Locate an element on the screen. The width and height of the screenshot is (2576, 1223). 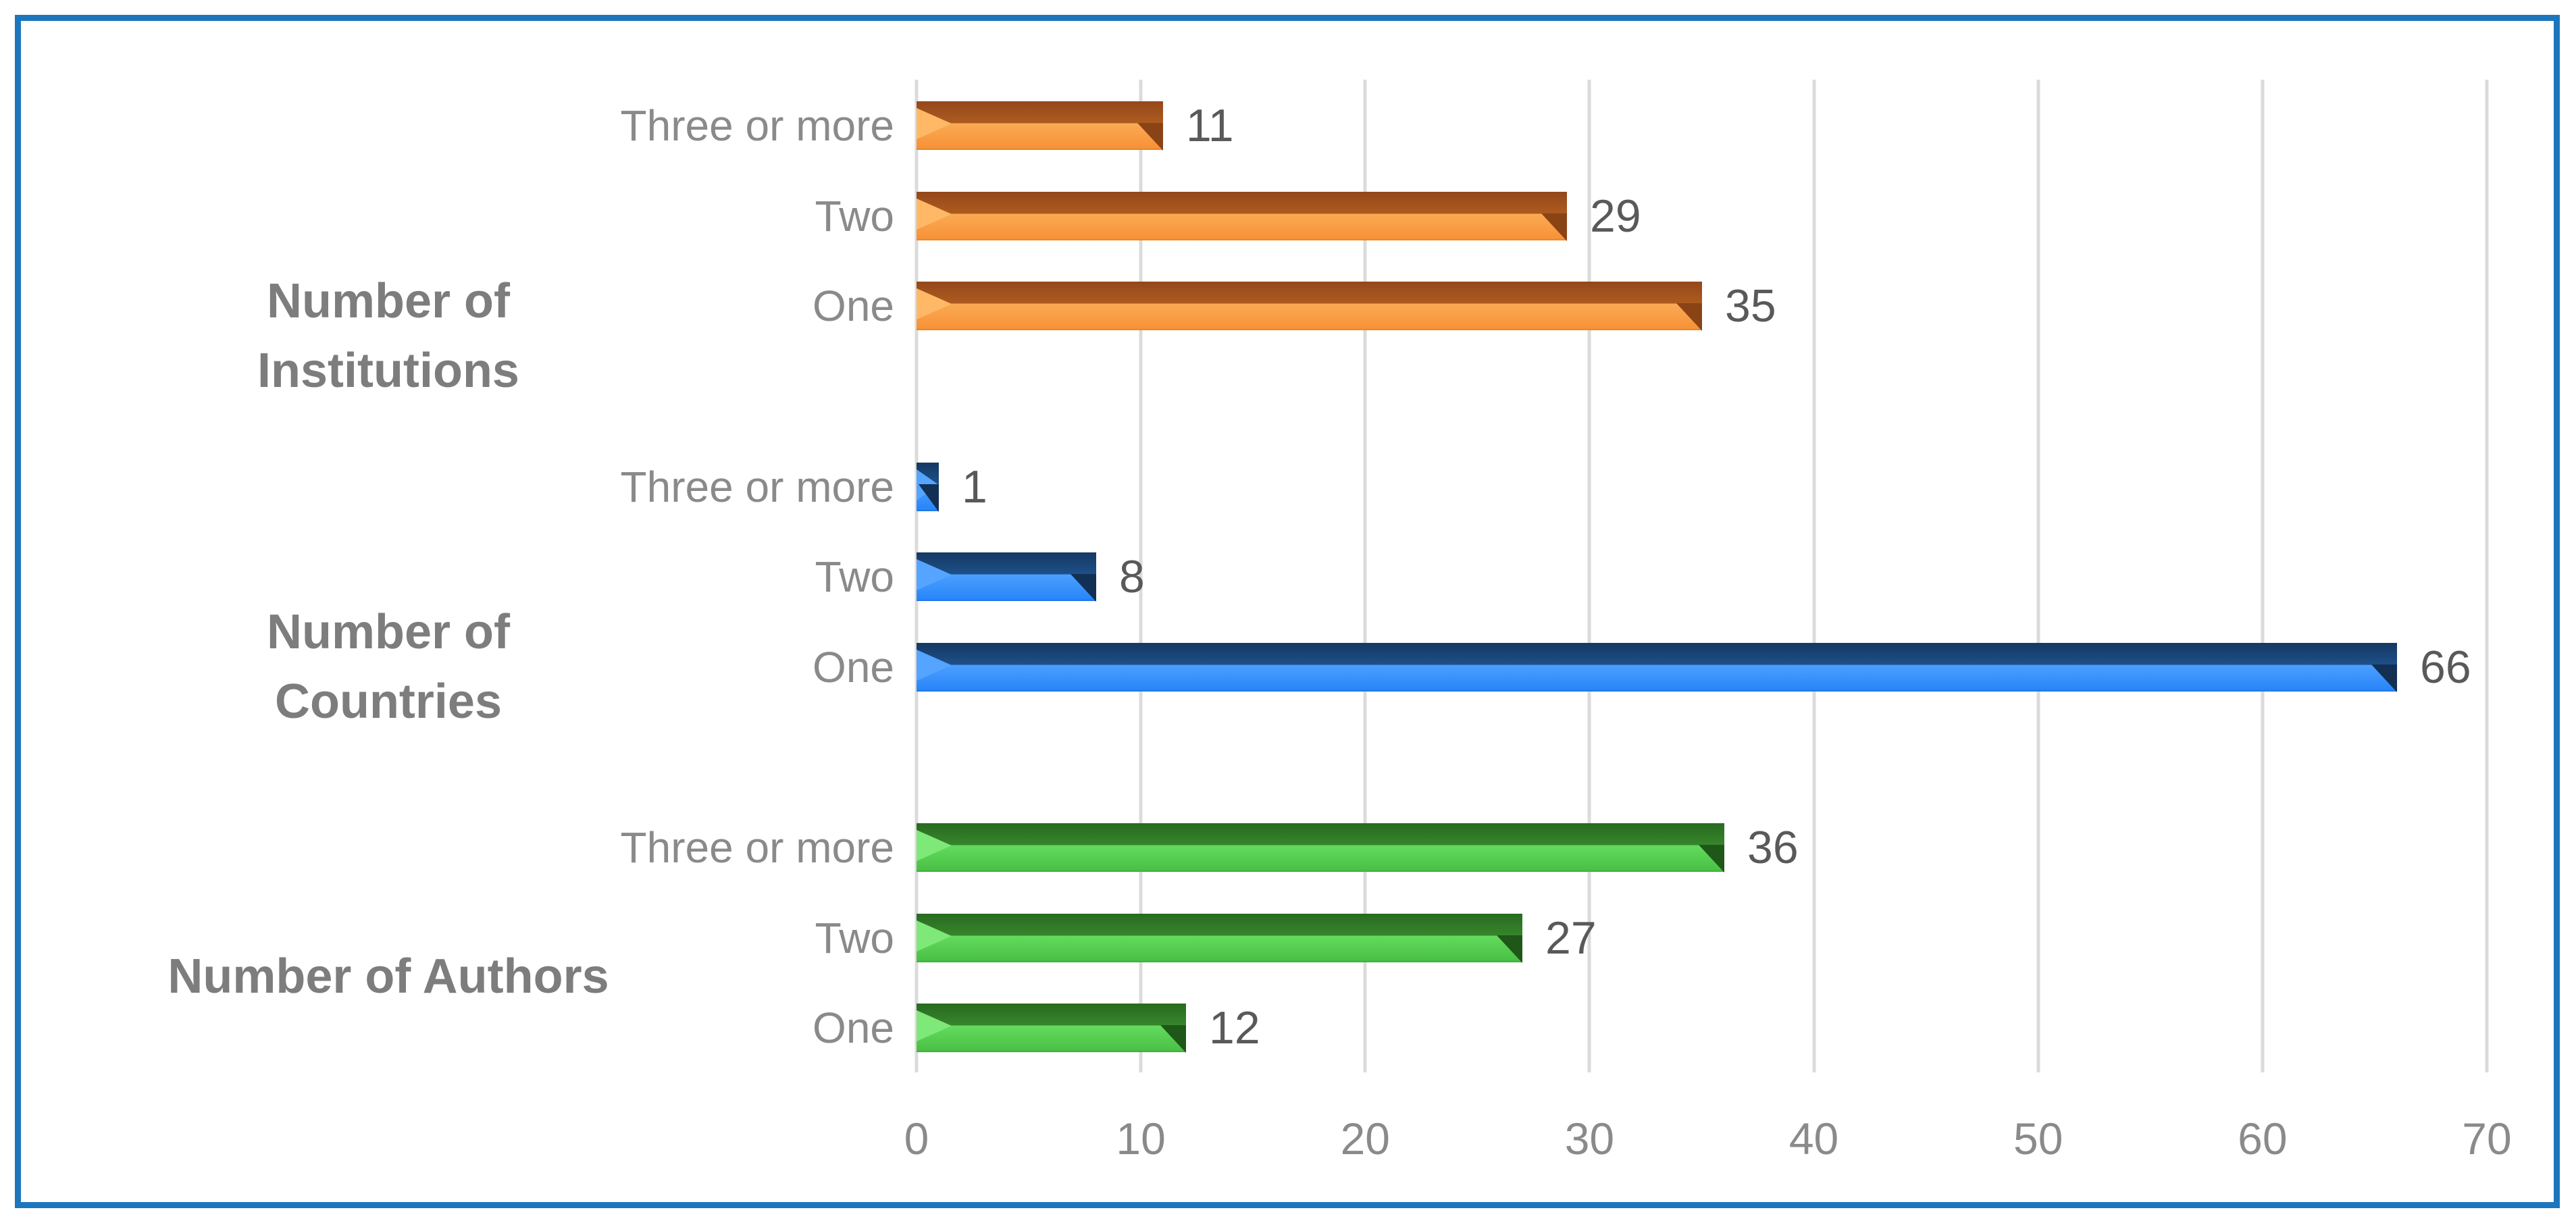
group-label: Number of Authors is located at coordinates (389, 977).